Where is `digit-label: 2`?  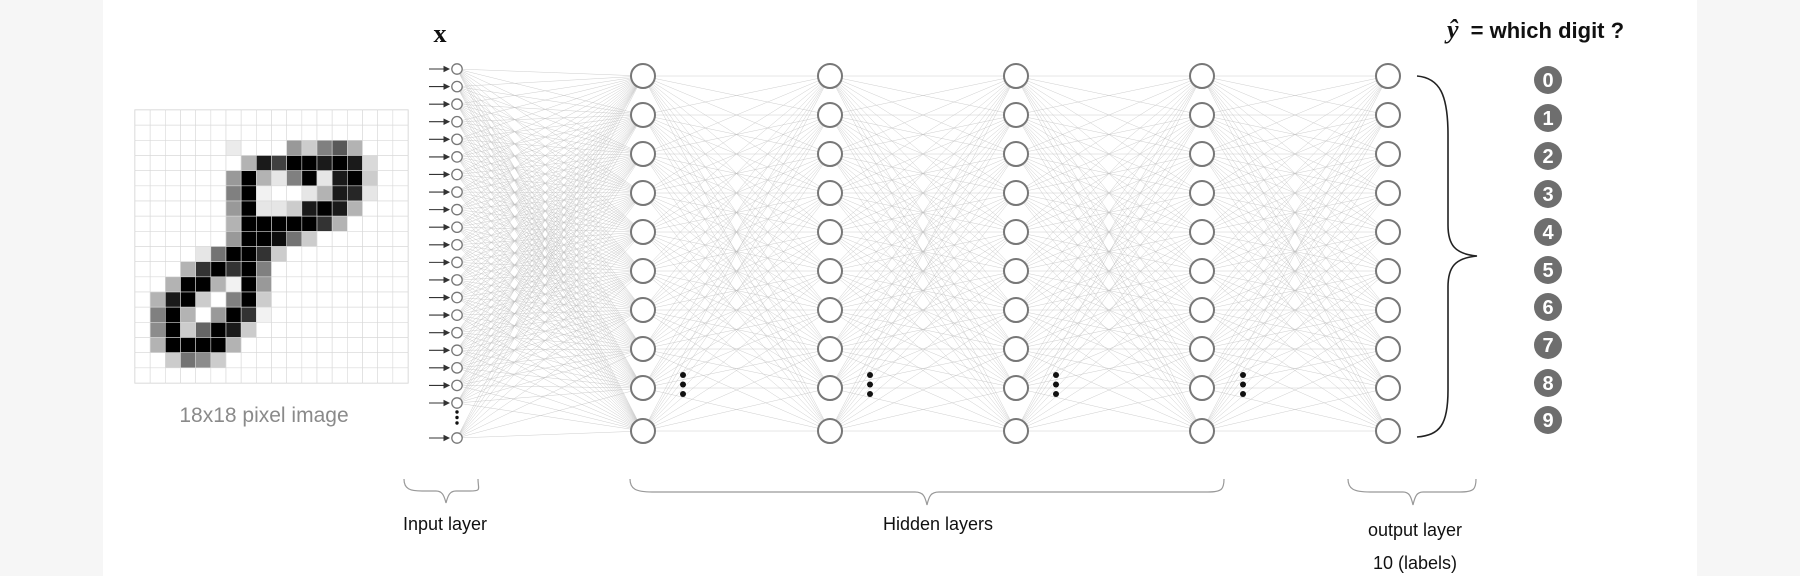 digit-label: 2 is located at coordinates (1547, 157).